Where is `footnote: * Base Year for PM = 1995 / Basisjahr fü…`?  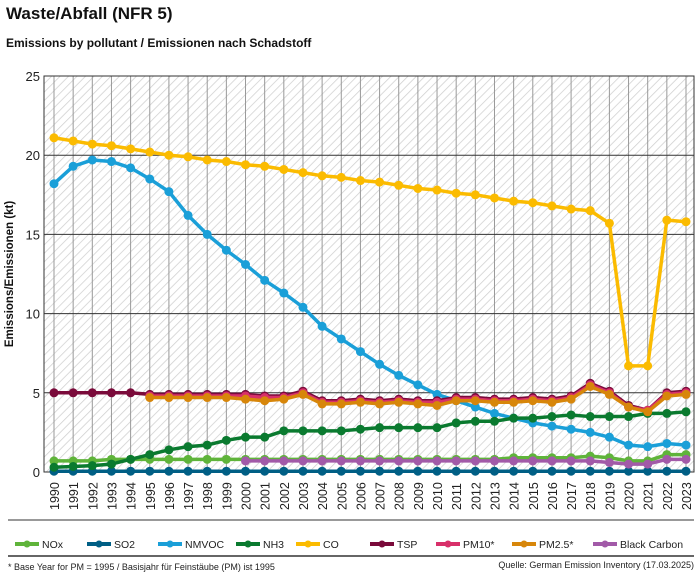
footnote: * Base Year for PM = 1995 / Basisjahr fü… is located at coordinates (141, 567).